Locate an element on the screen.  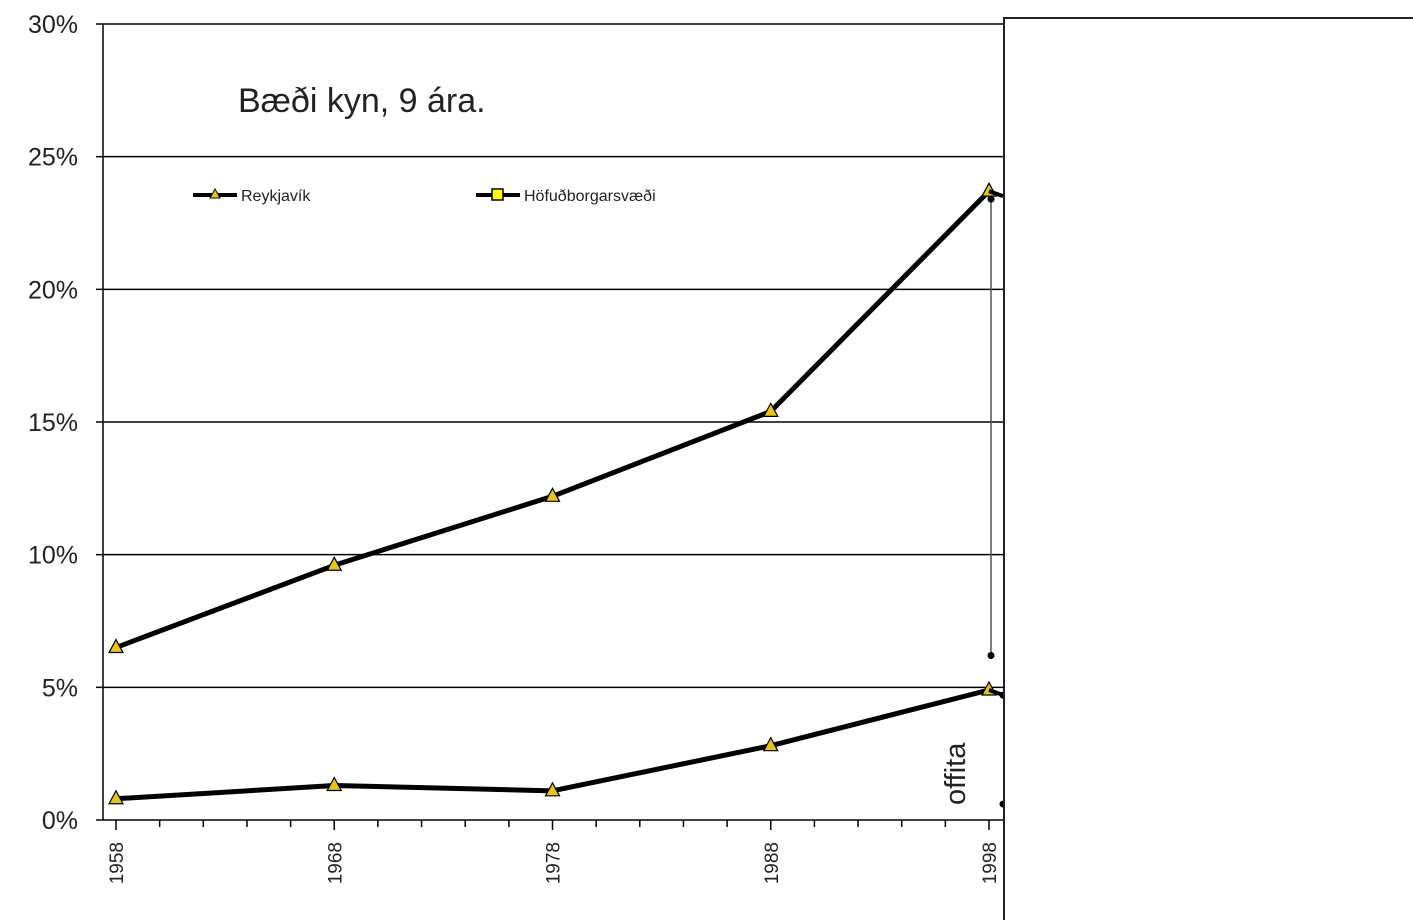
x-tick-label: 1998 is located at coordinates (990, 863).